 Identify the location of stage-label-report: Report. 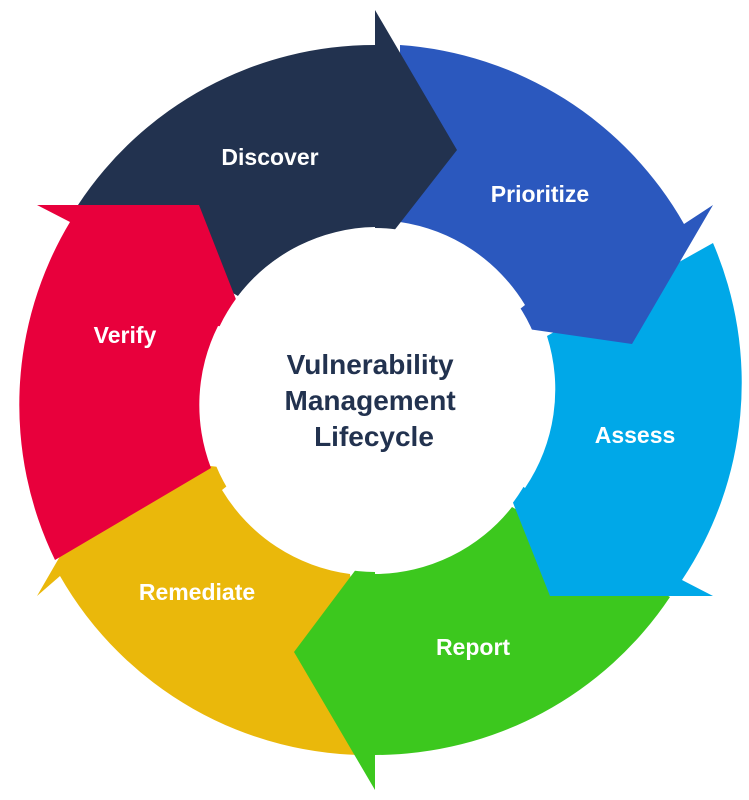
(473, 647).